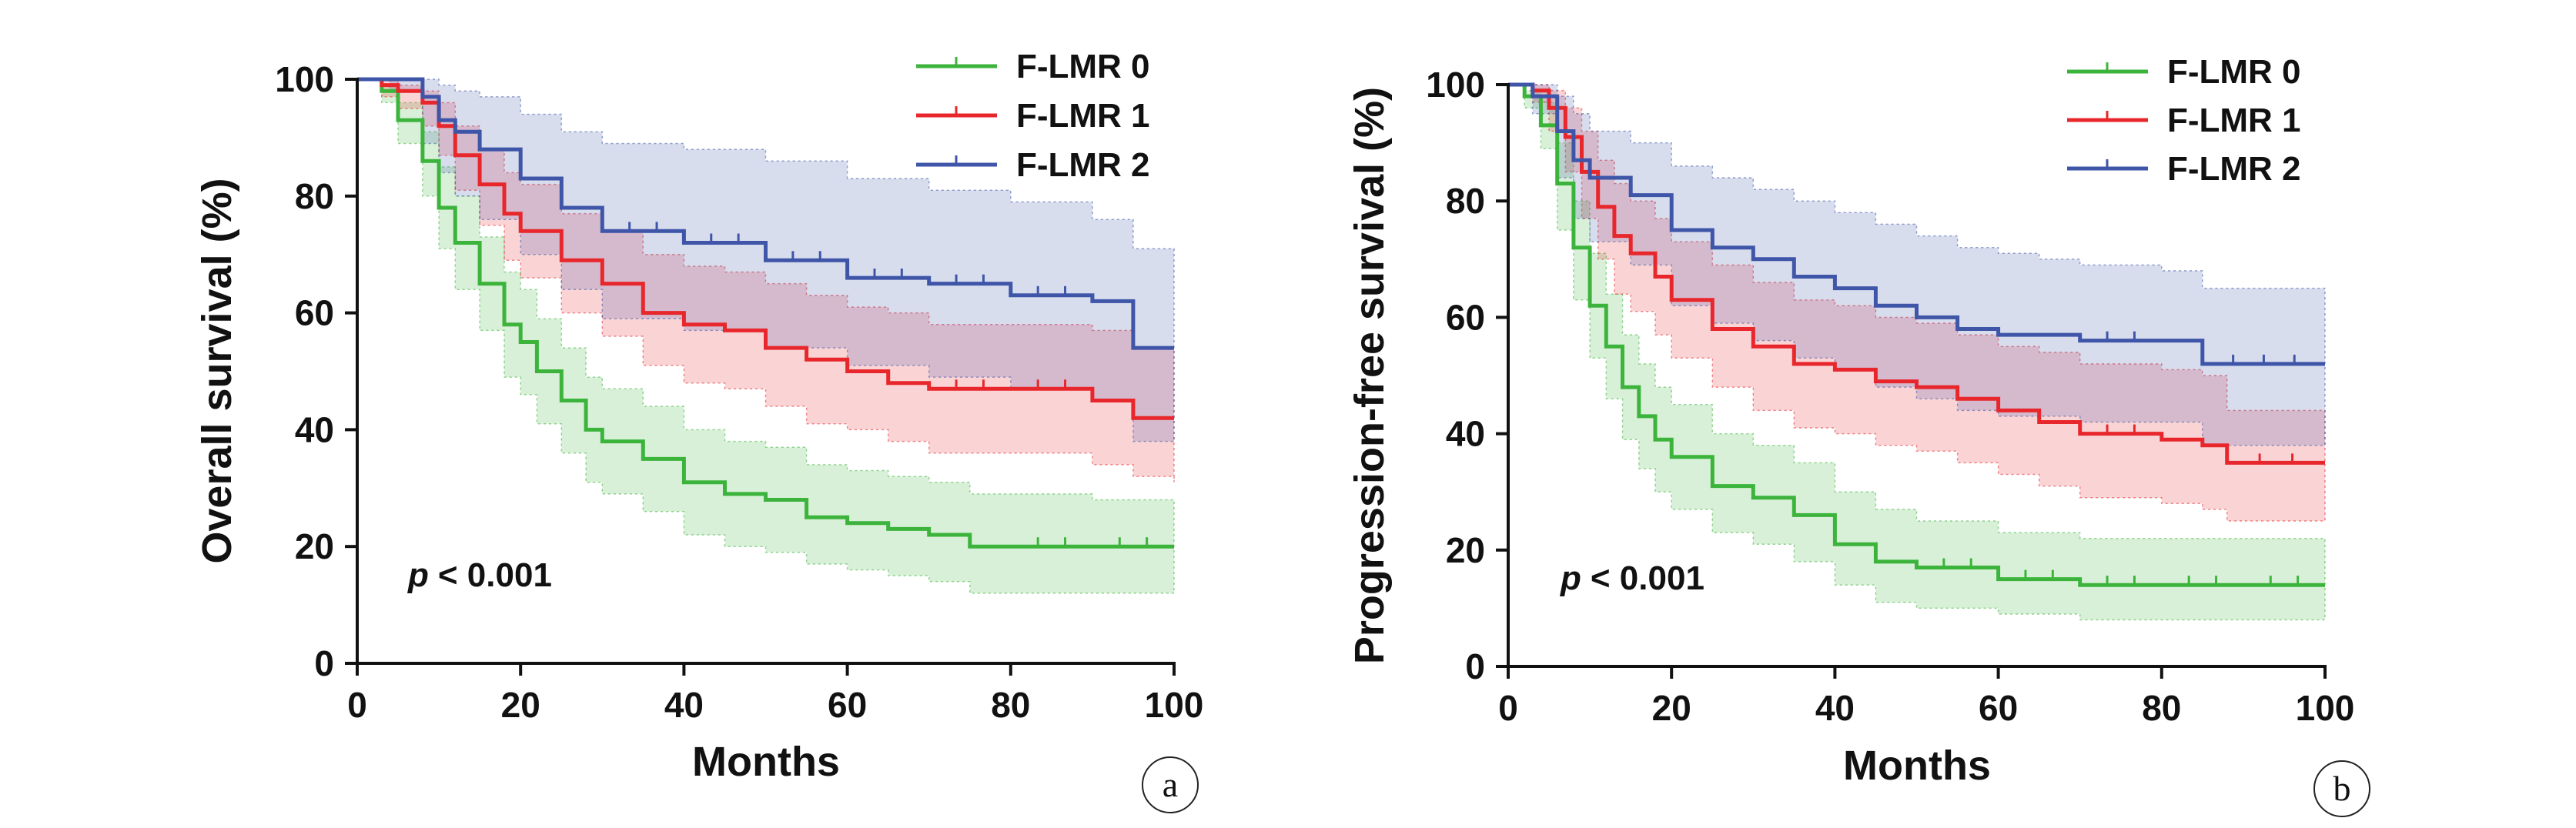 Image resolution: width=2576 pixels, height=828 pixels. I want to click on y-axis-title: Progression-free survival (%), so click(1370, 375).